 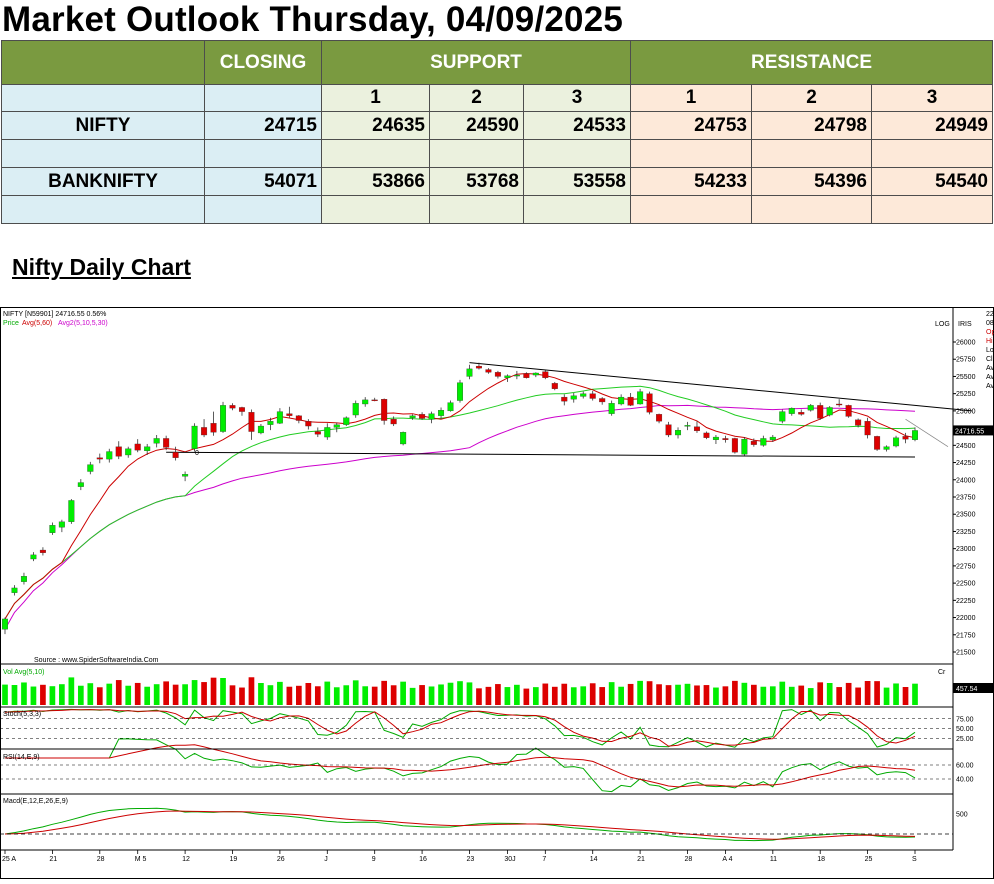 What do you see at coordinates (966, 360) in the screenshot?
I see `price-tick-label: 25750` at bounding box center [966, 360].